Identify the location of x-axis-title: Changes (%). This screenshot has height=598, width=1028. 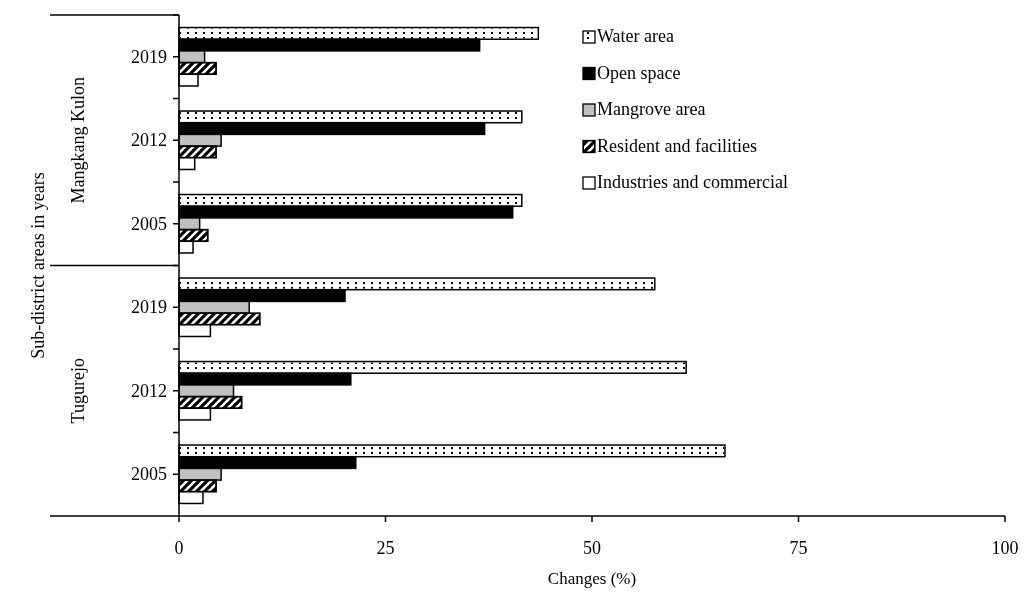
(592, 578).